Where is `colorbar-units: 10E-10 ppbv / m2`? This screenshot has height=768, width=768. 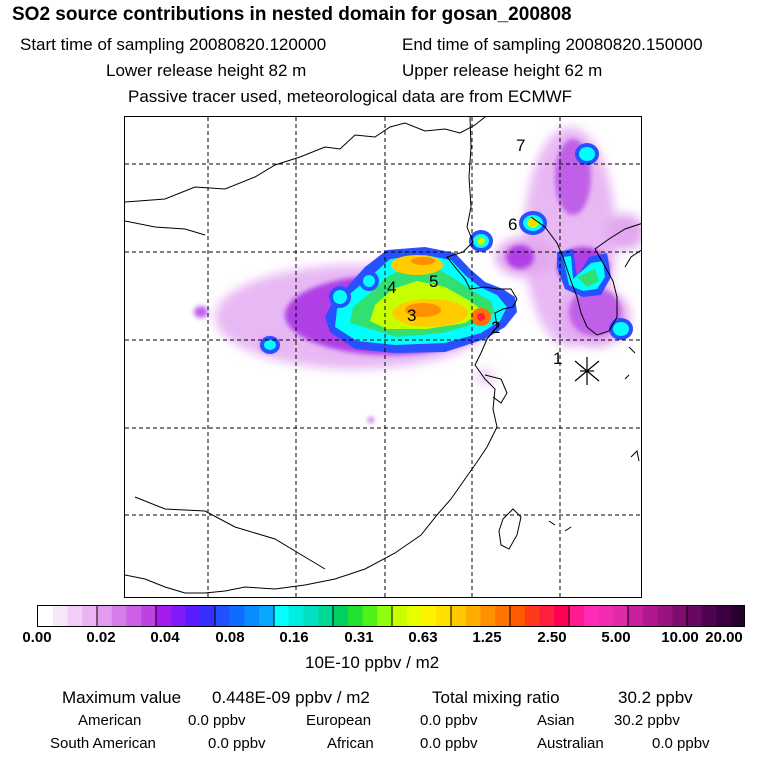
colorbar-units: 10E-10 ppbv / m2 is located at coordinates (372, 662).